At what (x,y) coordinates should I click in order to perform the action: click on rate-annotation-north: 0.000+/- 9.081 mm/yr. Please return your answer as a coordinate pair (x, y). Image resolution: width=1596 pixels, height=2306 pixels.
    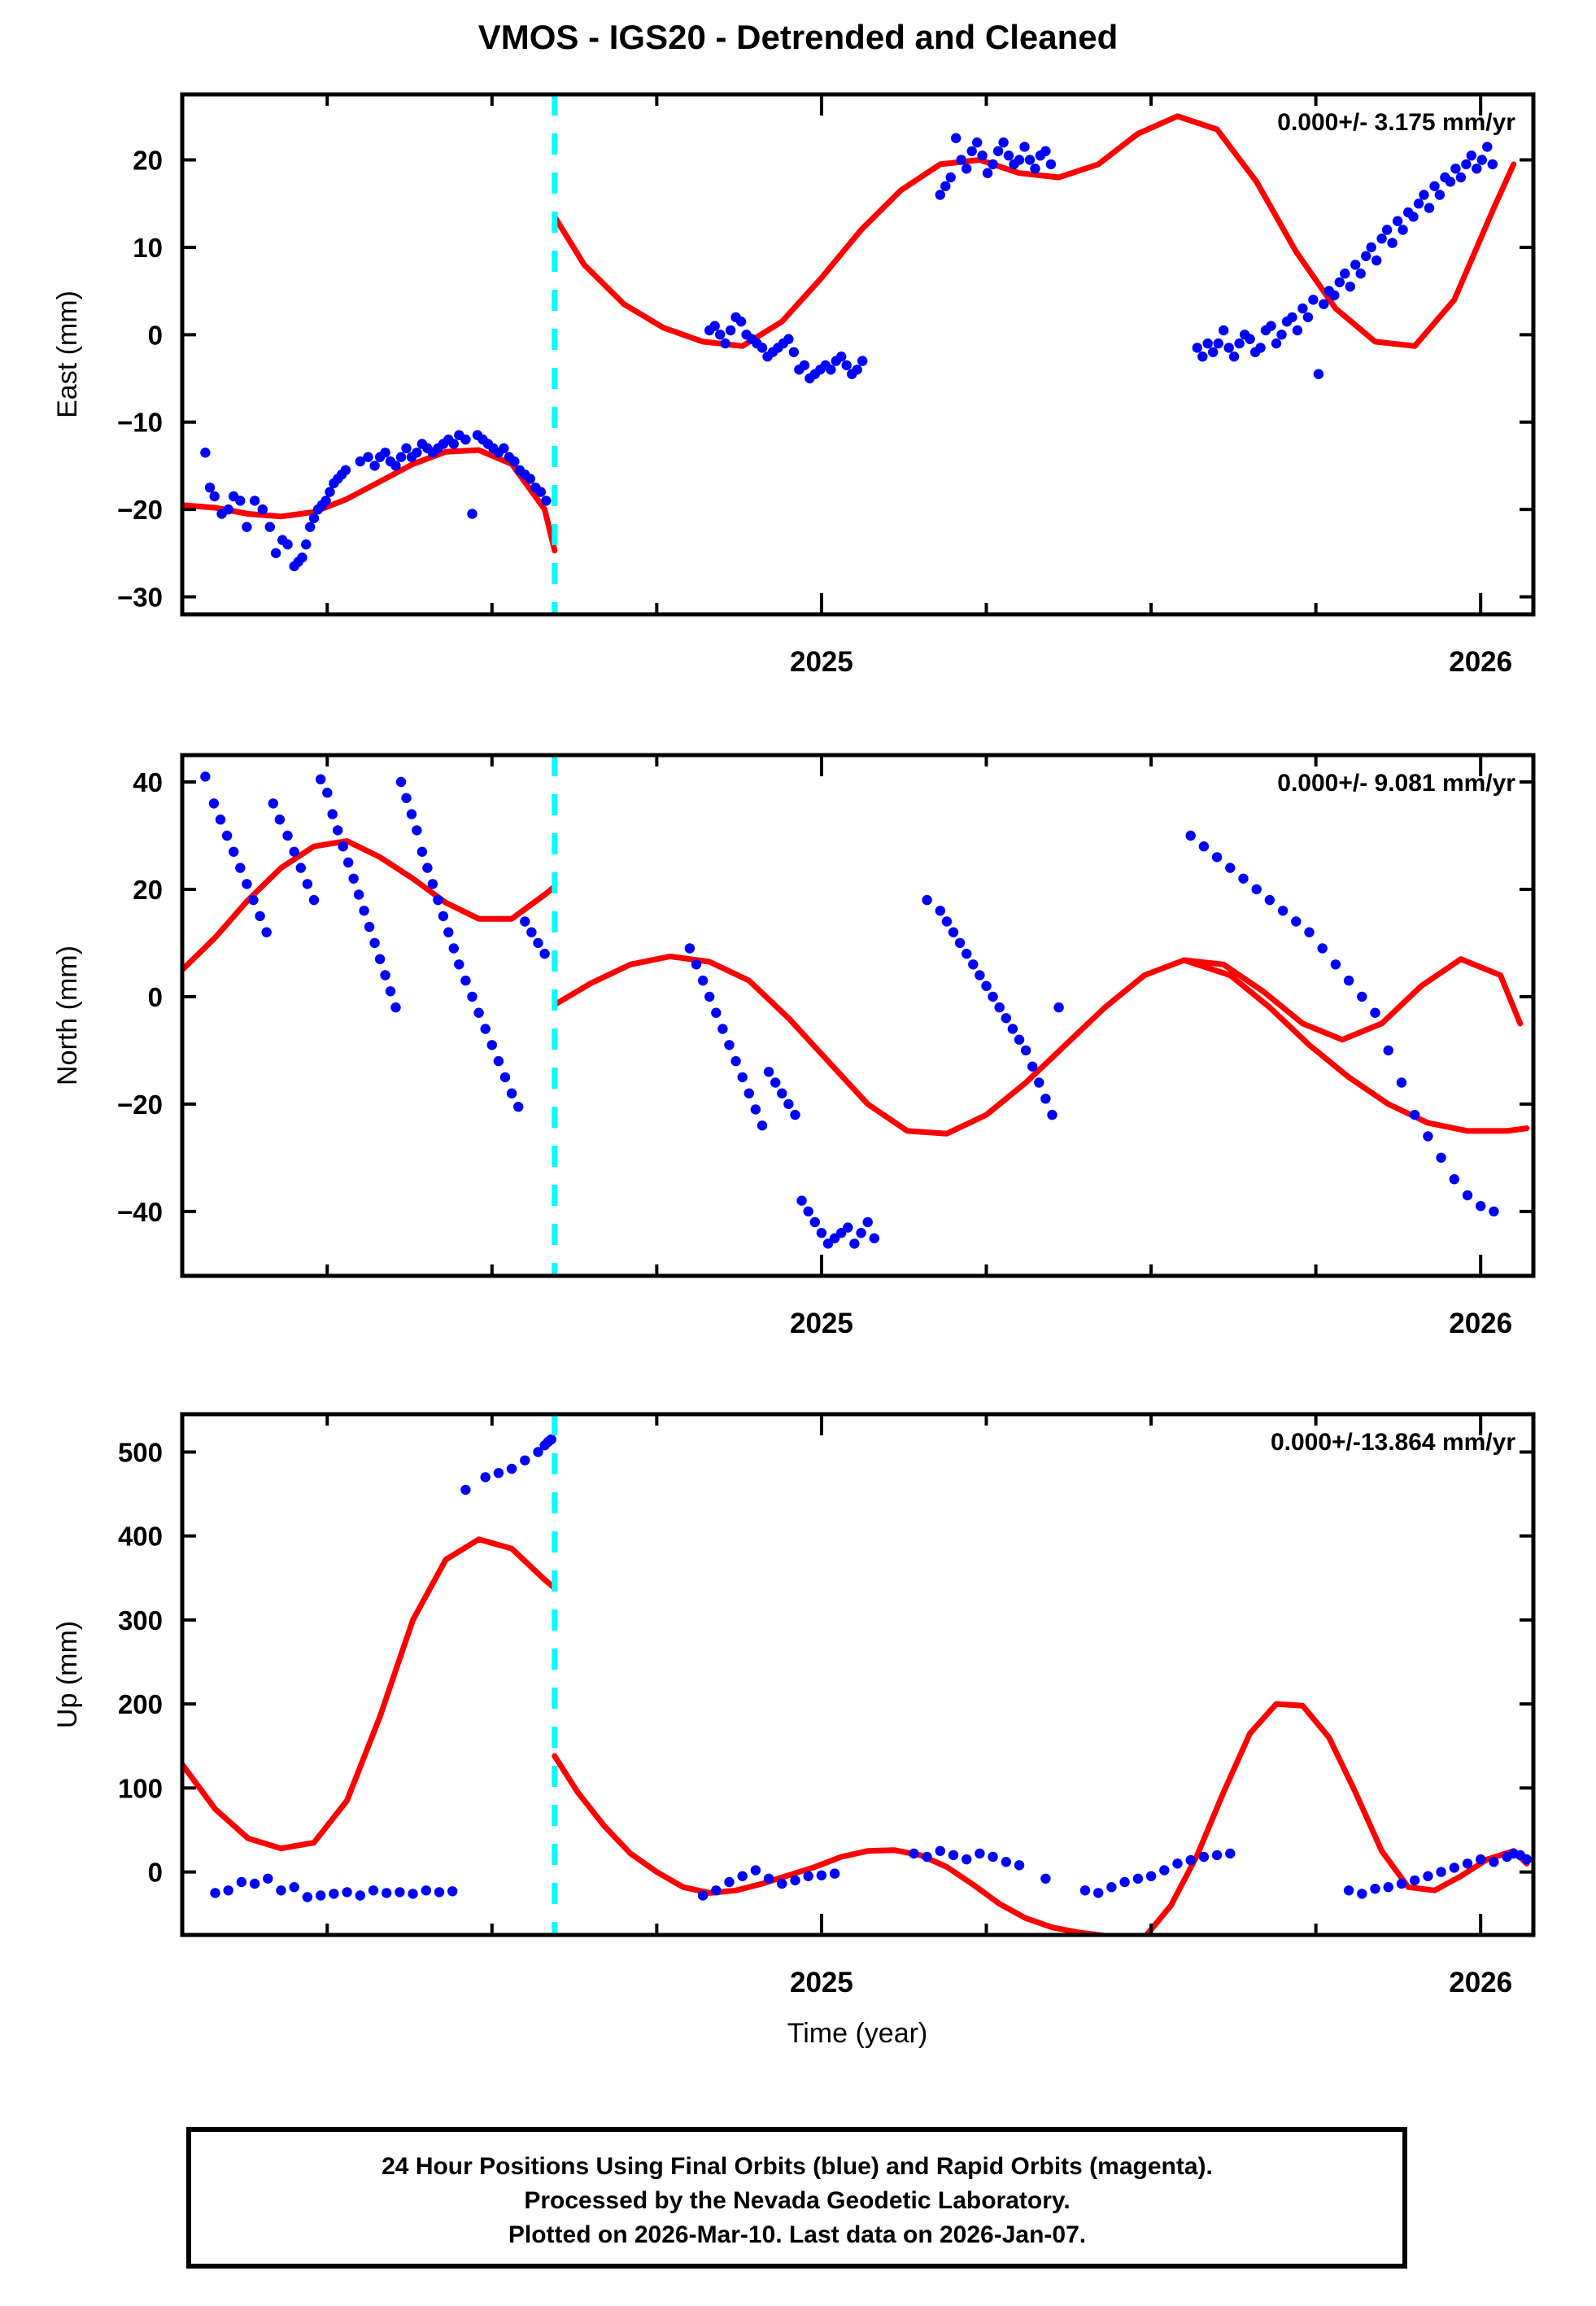
    Looking at the image, I should click on (1396, 783).